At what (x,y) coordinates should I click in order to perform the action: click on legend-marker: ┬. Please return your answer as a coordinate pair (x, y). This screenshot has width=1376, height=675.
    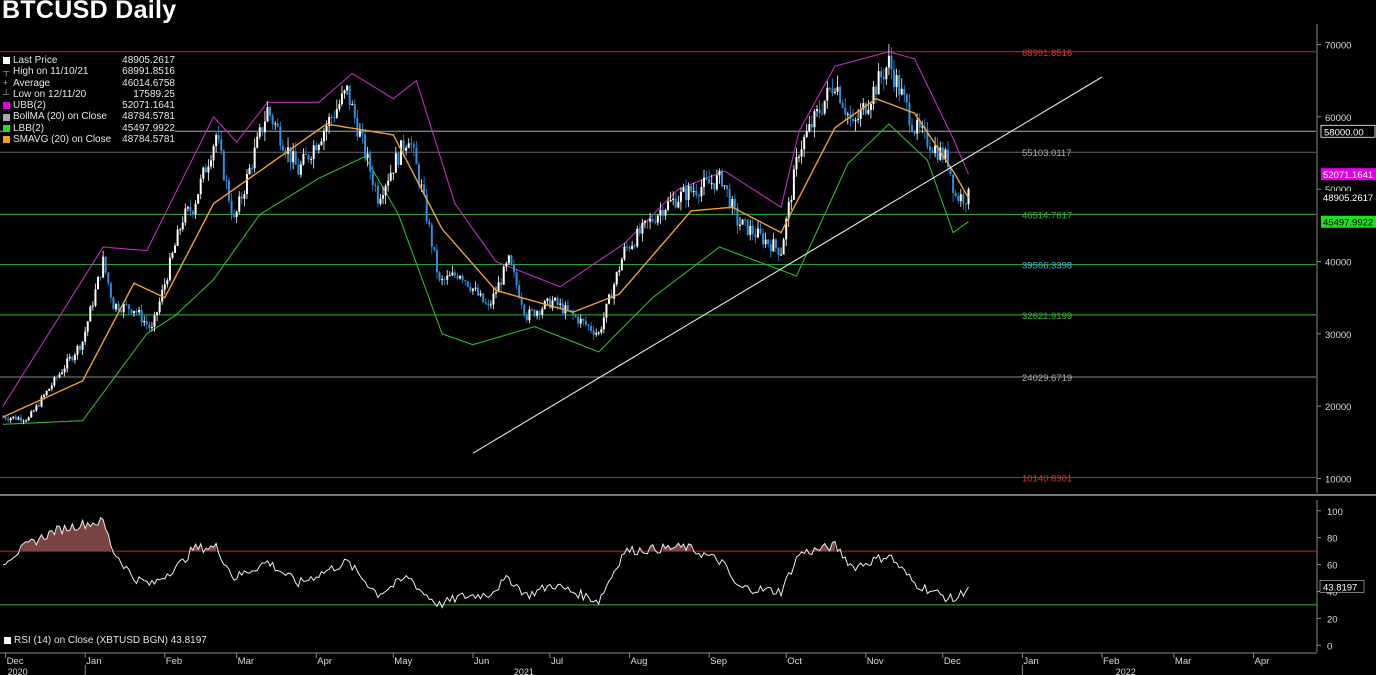
    Looking at the image, I should click on (6, 71).